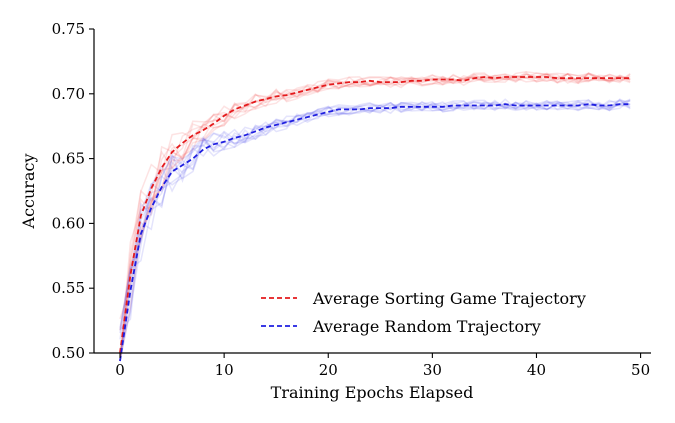  What do you see at coordinates (426, 326) in the screenshot?
I see `legend-label-random: Average Random Trajectory` at bounding box center [426, 326].